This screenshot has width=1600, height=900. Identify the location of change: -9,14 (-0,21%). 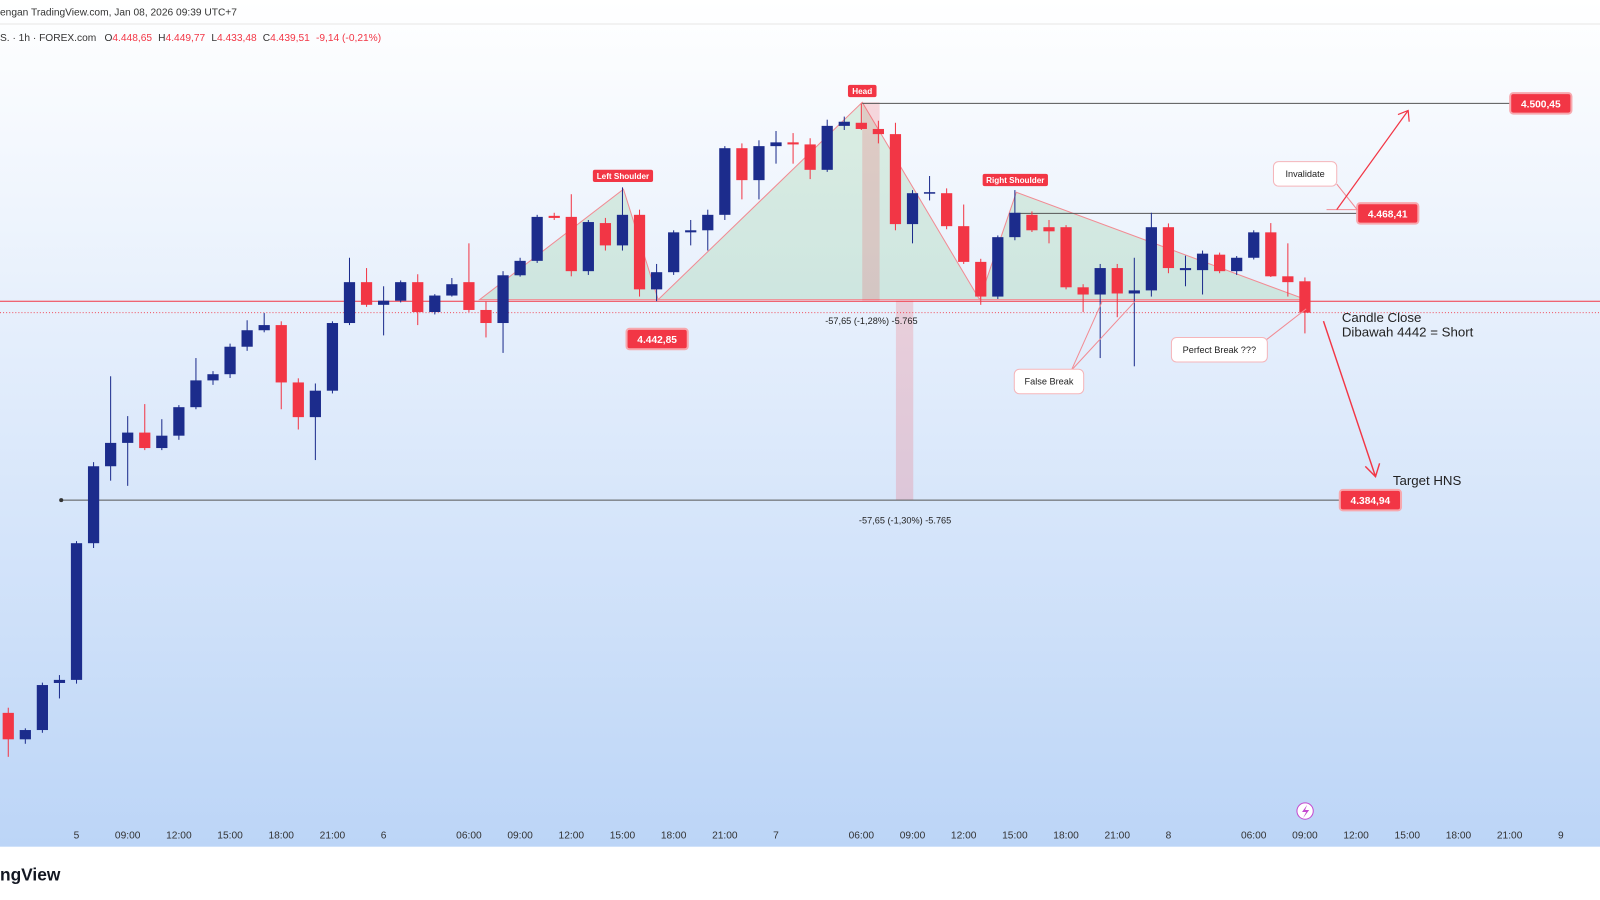
(348, 38).